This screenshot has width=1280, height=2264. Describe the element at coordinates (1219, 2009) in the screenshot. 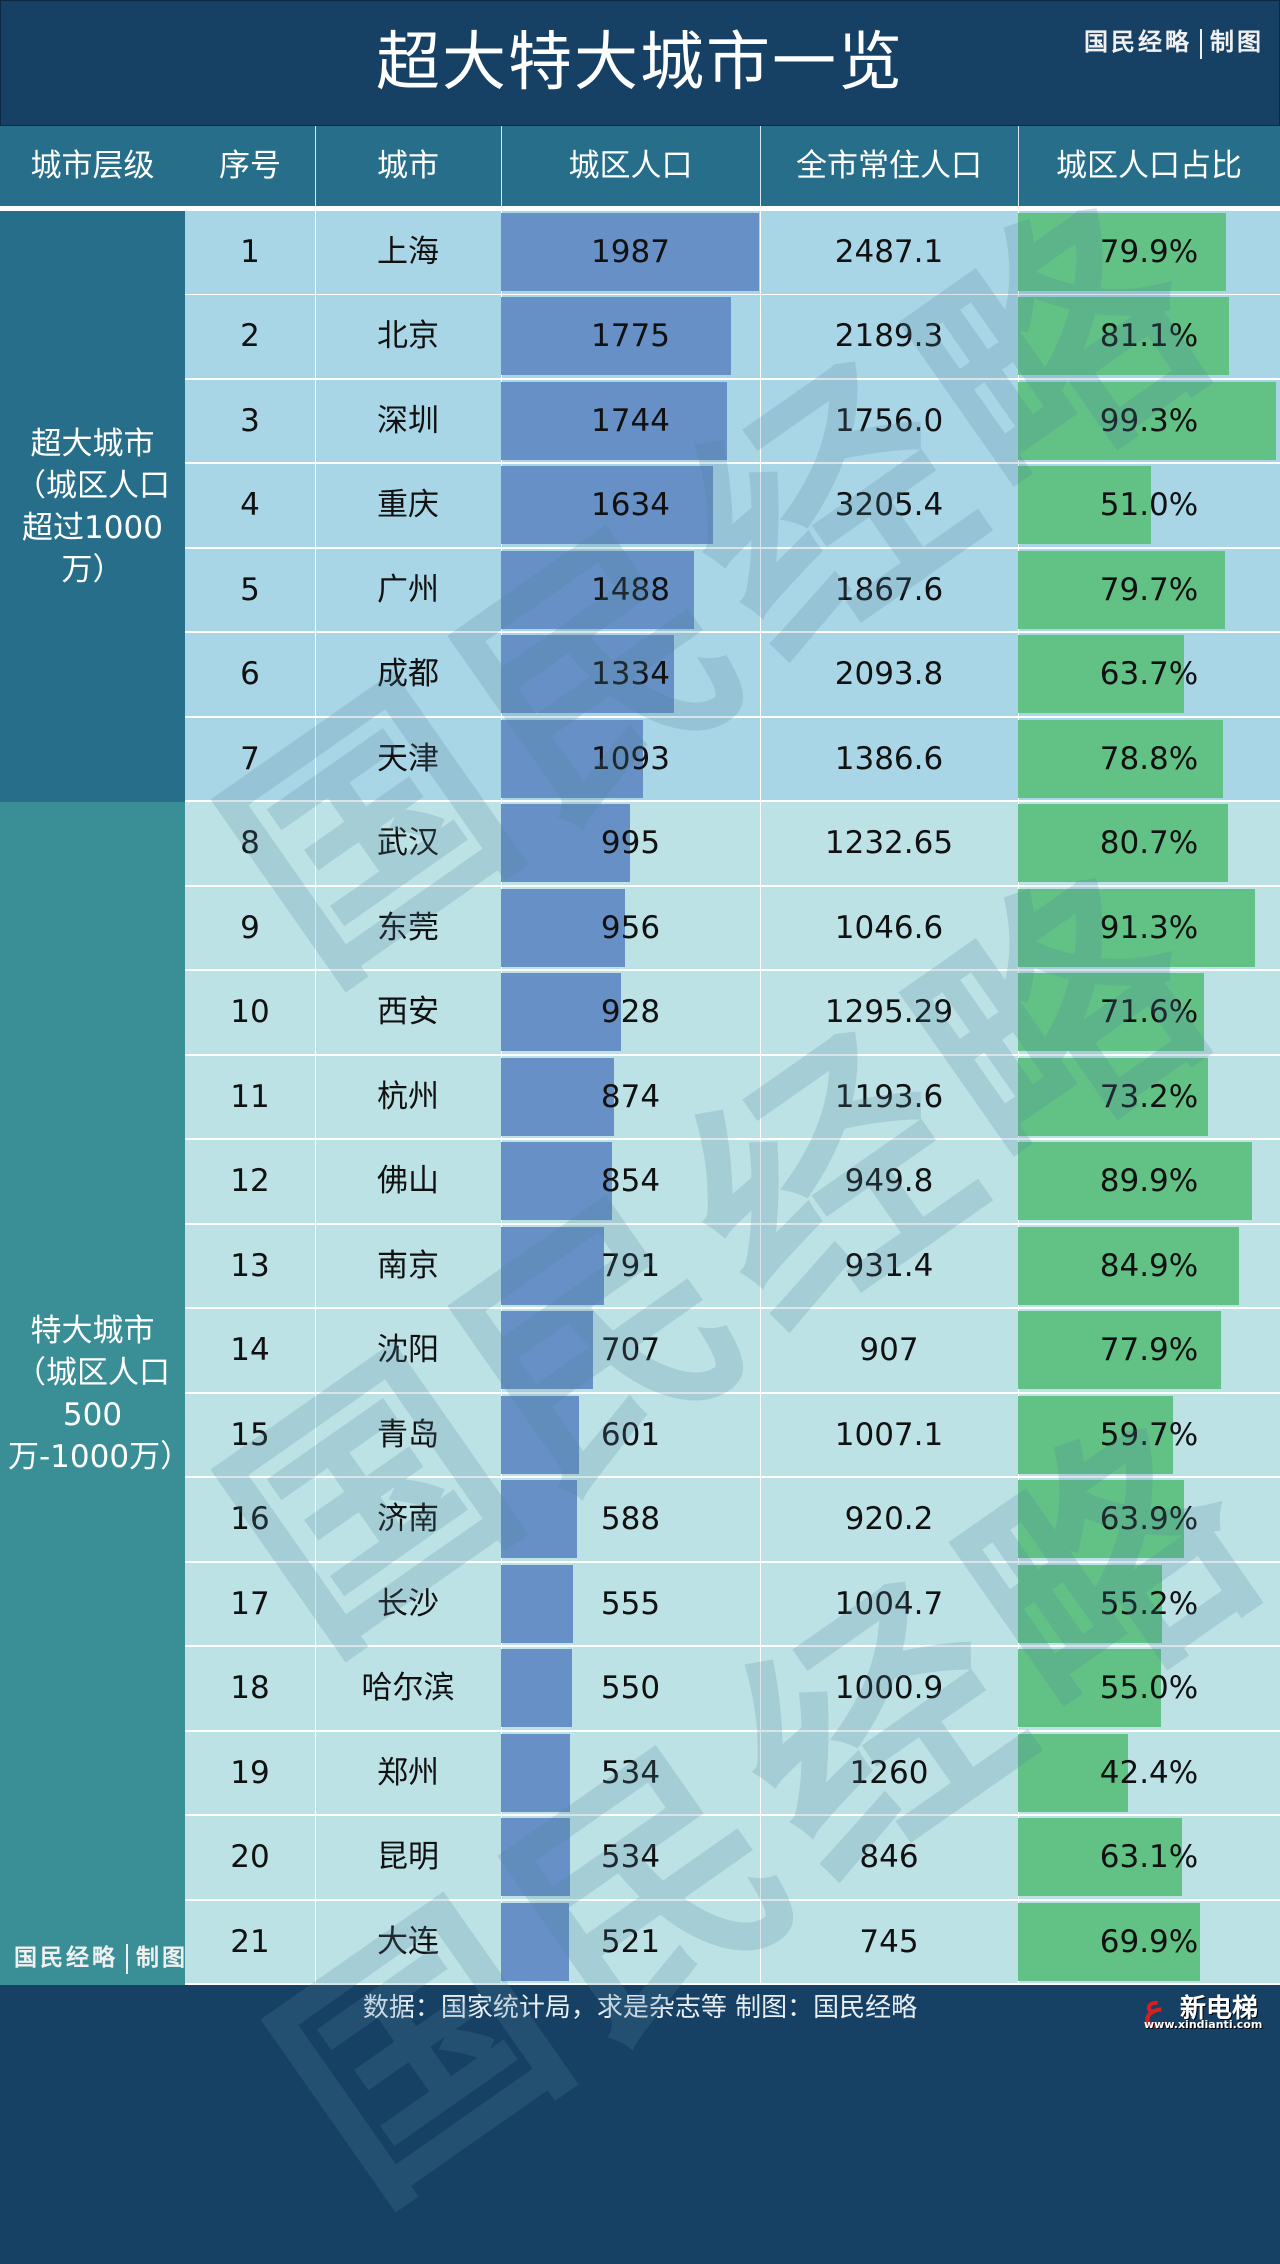

I see `logo-name: 新电梯` at that location.